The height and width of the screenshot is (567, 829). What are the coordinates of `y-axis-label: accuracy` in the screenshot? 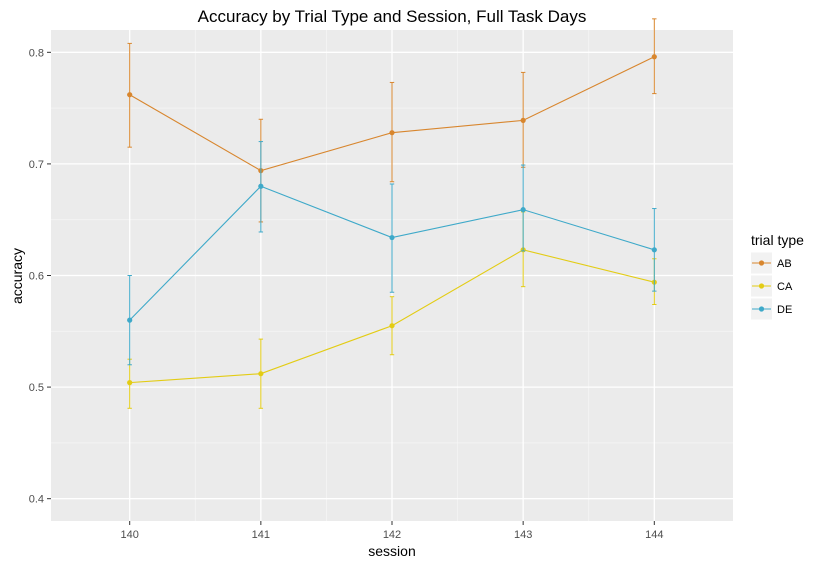 It's located at (17, 276).